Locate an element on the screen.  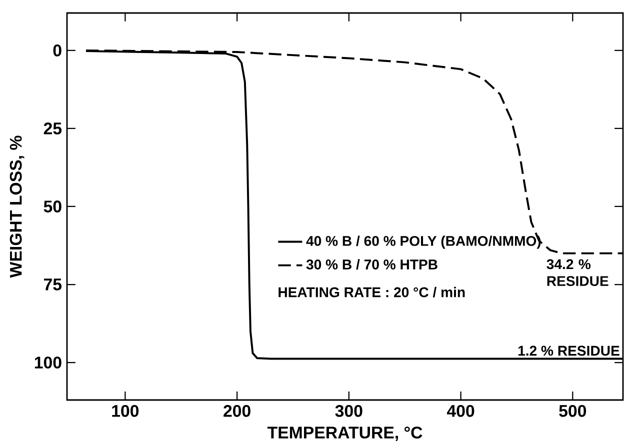
y-tick-label: 50 is located at coordinates (53, 206).